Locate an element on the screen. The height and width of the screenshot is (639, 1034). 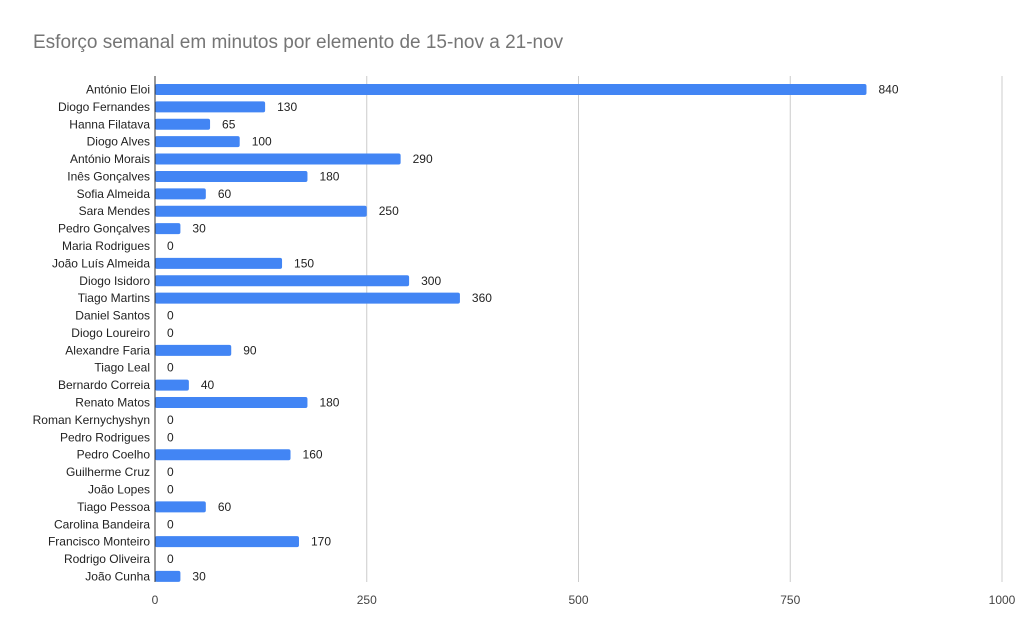
category-label: Daniel Santos is located at coordinates (112, 316).